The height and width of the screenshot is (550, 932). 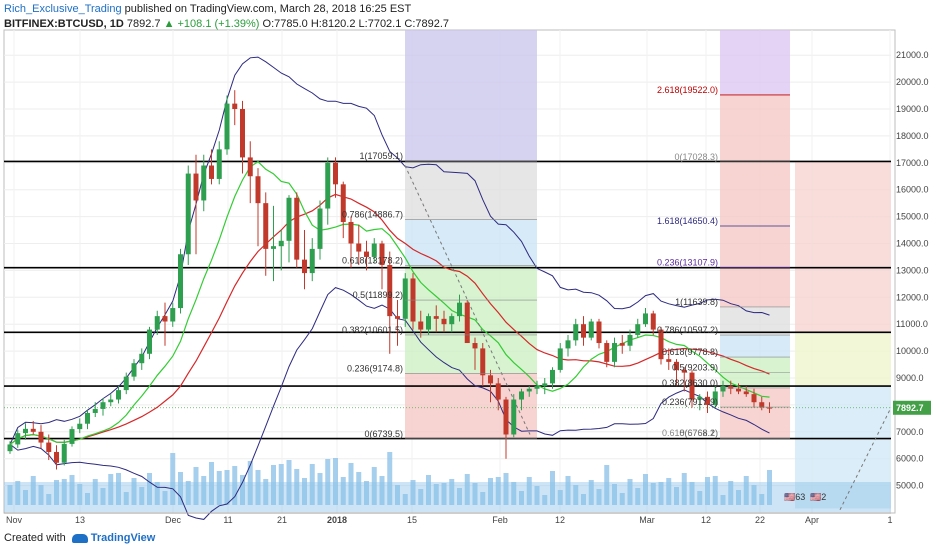 I want to click on price-tick-label: 5000.0, so click(x=910, y=486).